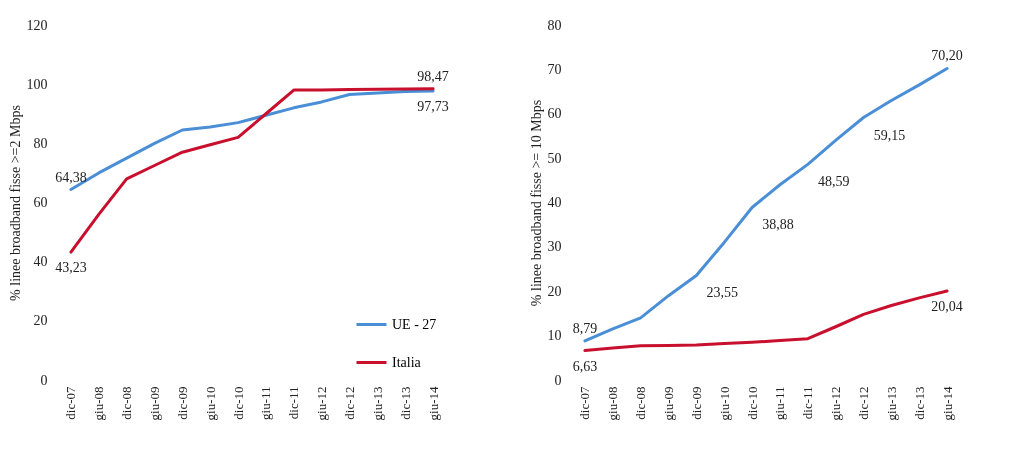 The width and height of the screenshot is (1035, 466). What do you see at coordinates (536, 203) in the screenshot?
I see `y-axis-title: % linee broadband fisse >= 10 Mbps` at bounding box center [536, 203].